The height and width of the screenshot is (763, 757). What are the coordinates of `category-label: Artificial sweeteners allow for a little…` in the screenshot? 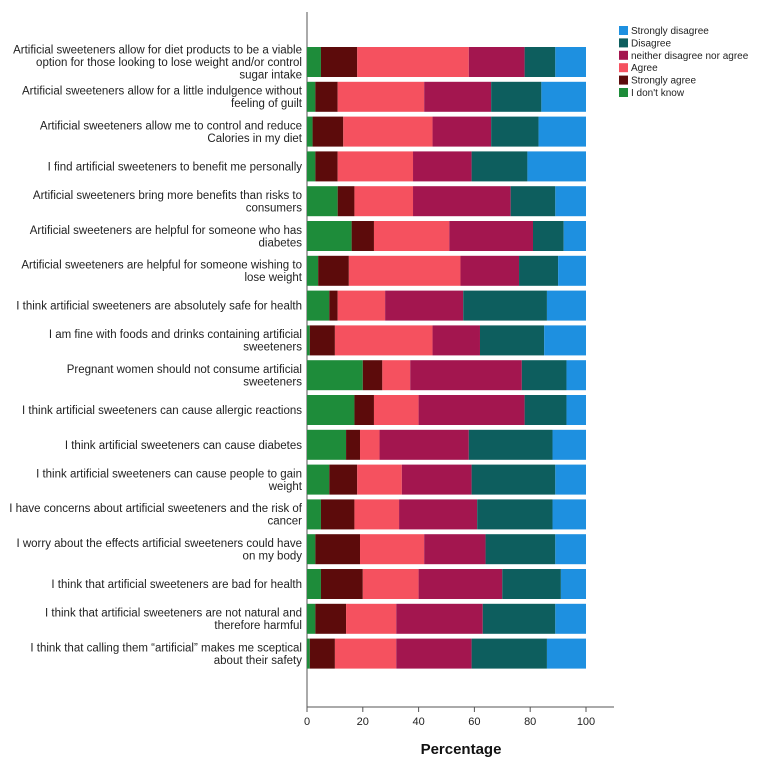 It's located at (162, 98).